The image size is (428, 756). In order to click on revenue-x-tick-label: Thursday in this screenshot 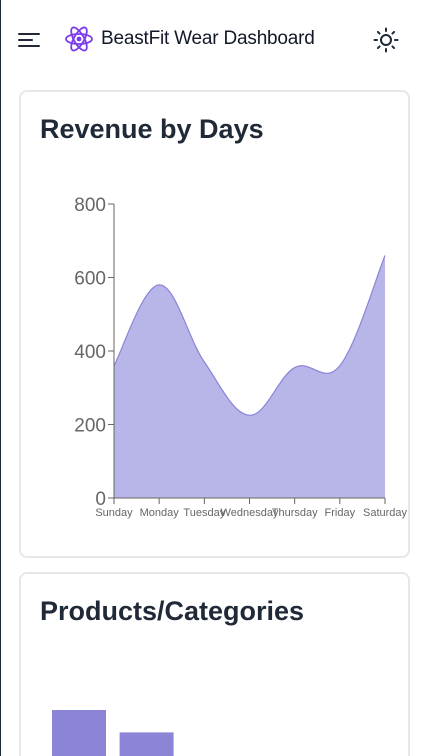, I will do `click(295, 513)`.